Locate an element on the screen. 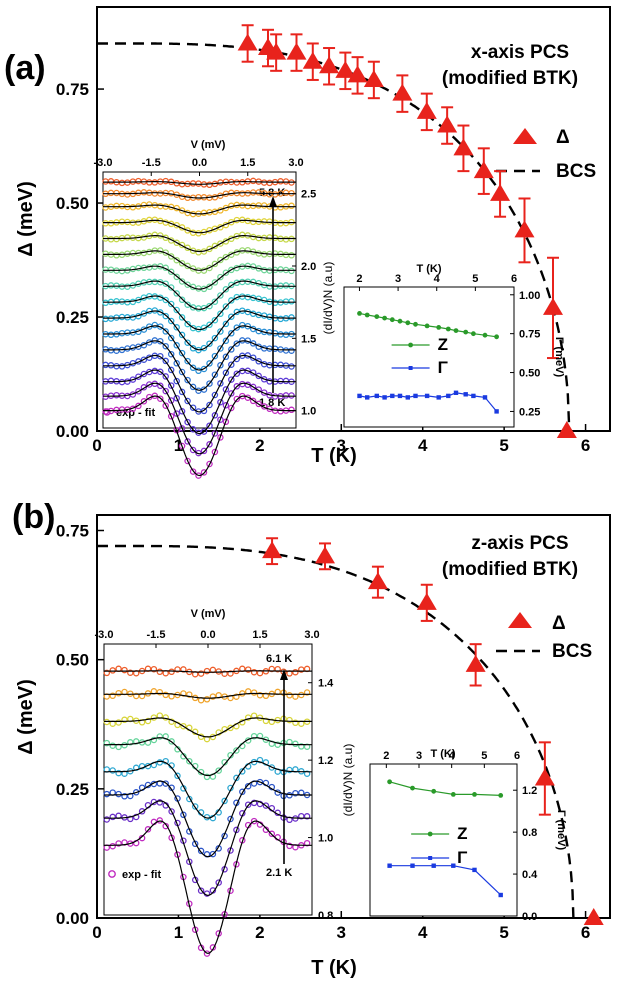 This screenshot has height=997, width=623. x-tick-label: 2 is located at coordinates (259, 445).